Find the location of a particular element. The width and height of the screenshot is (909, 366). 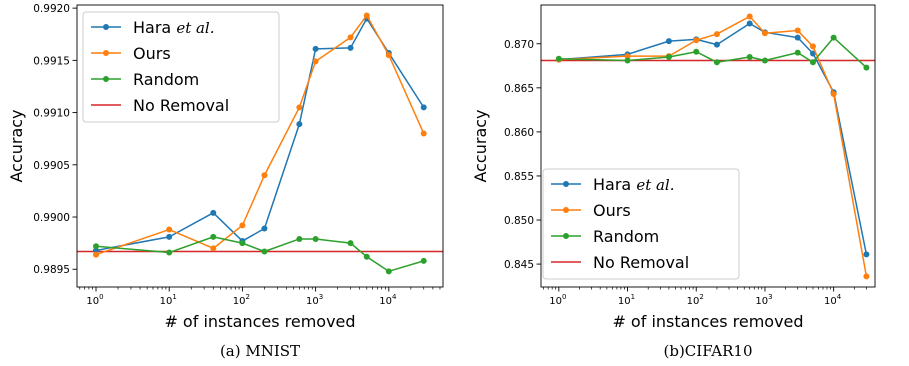

legend-entry-hara: Hara et al. is located at coordinates (153, 27).